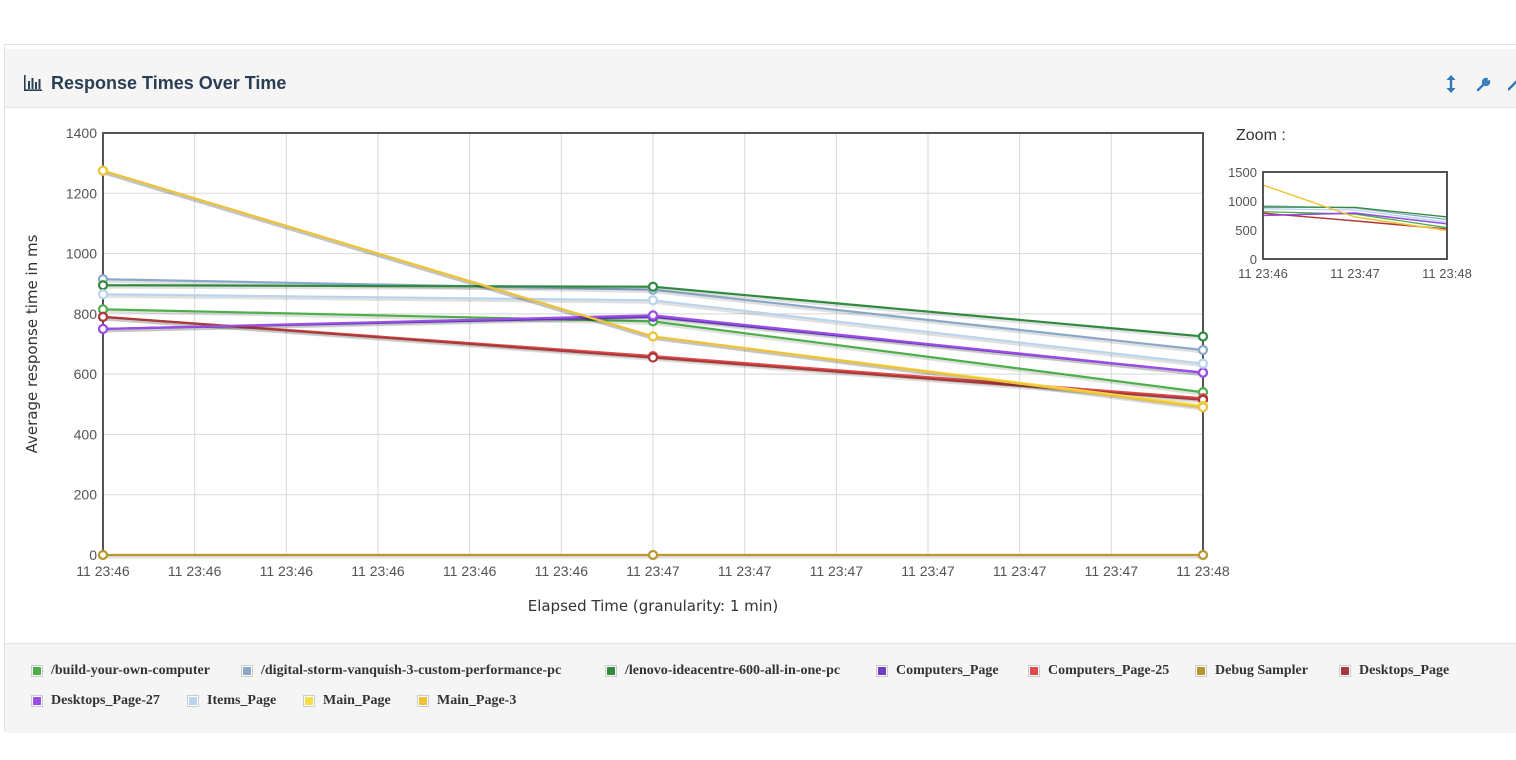 This screenshot has width=1516, height=760. What do you see at coordinates (1355, 273) in the screenshot?
I see `zoom-x-tick-label: 11 23:47` at bounding box center [1355, 273].